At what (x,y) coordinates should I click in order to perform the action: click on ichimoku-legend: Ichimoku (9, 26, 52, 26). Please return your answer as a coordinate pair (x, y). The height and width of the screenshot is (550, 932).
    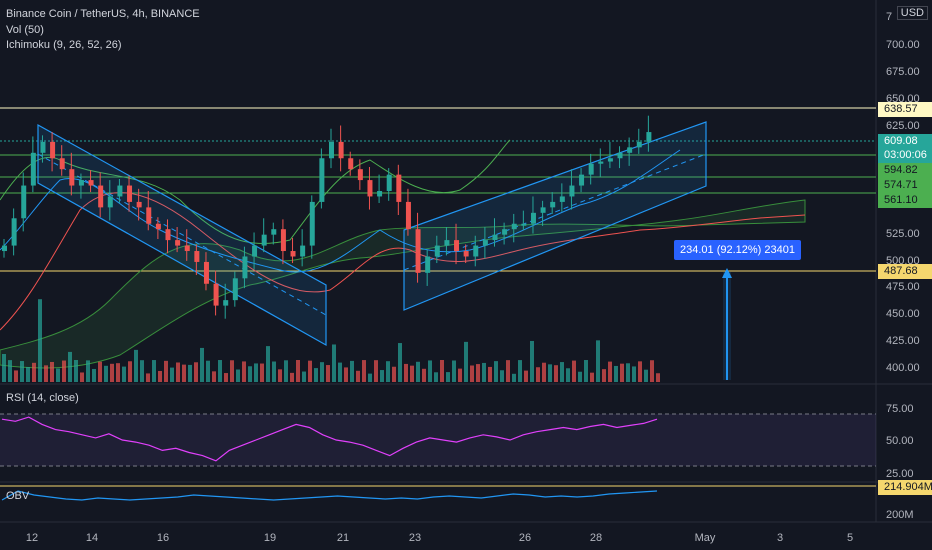
    Looking at the image, I should click on (64, 45).